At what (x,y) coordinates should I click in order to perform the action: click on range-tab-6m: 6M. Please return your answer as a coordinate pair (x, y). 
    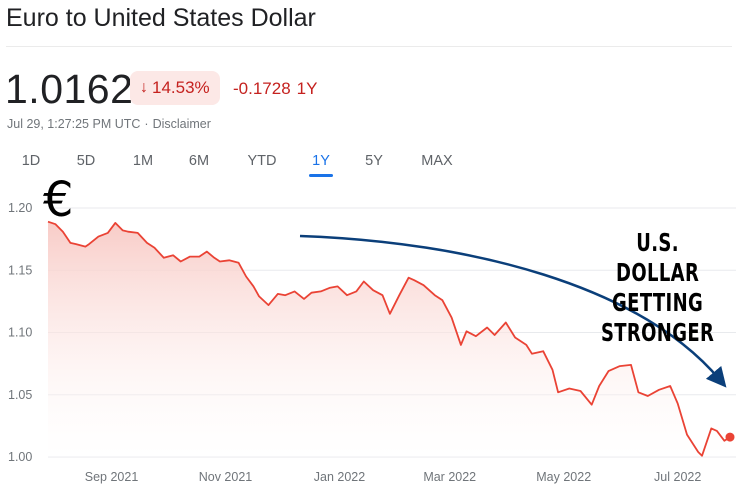
    Looking at the image, I should click on (199, 161).